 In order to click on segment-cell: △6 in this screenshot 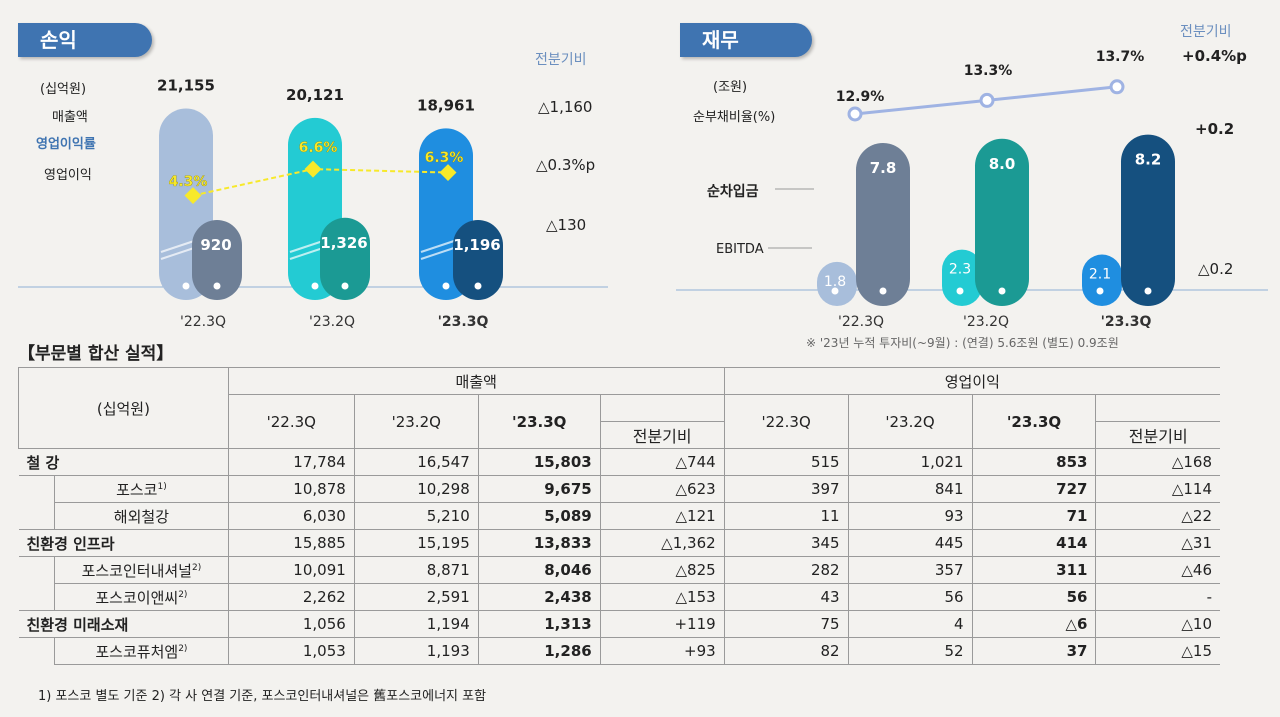, I will do `click(1034, 624)`.